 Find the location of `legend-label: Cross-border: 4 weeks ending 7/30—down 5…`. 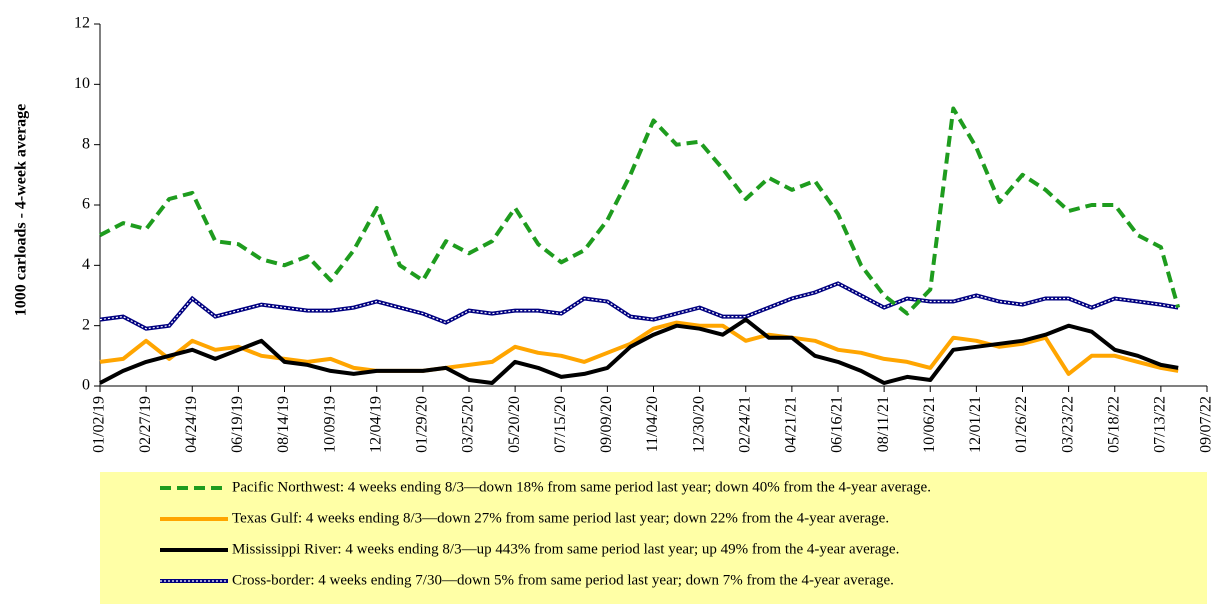

legend-label: Cross-border: 4 weeks ending 7/30—down 5… is located at coordinates (563, 580).